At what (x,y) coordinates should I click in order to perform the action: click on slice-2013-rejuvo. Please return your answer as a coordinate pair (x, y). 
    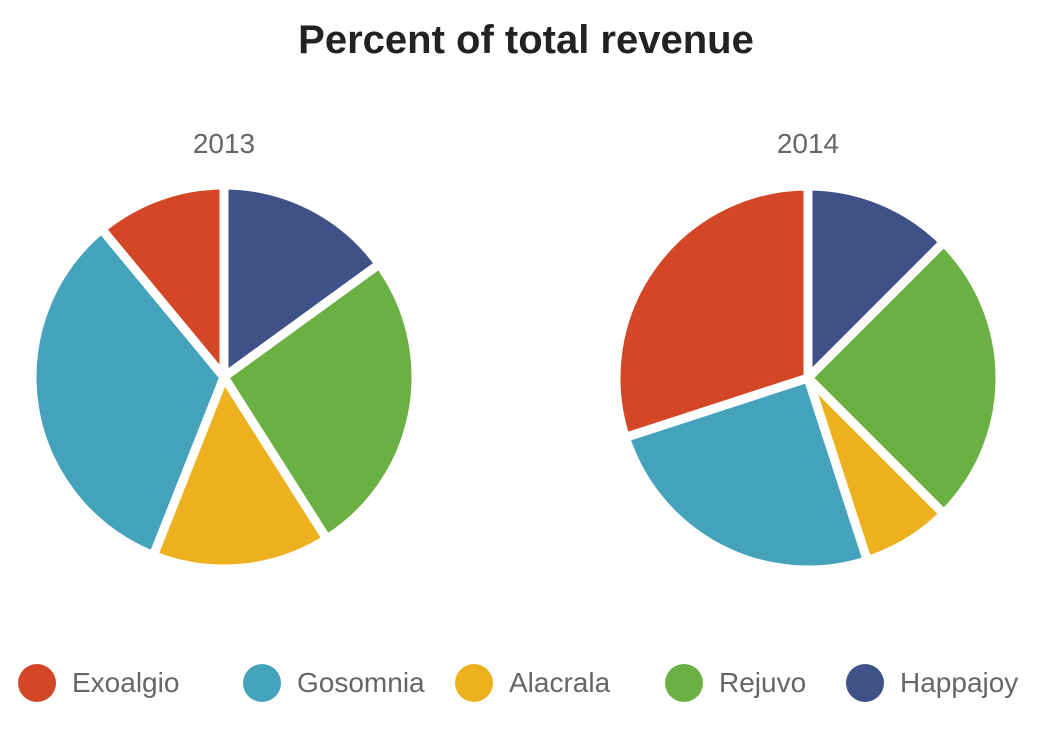
    Looking at the image, I should click on (320, 401).